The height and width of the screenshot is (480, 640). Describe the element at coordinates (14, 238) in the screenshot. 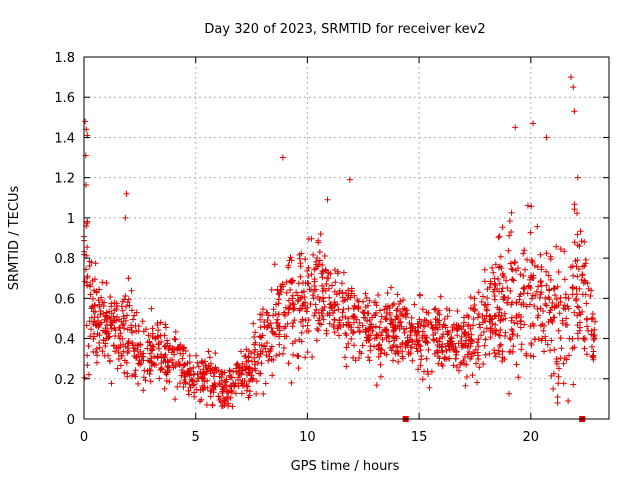

I see `y-axis-label: SRMTID / TECUs` at that location.